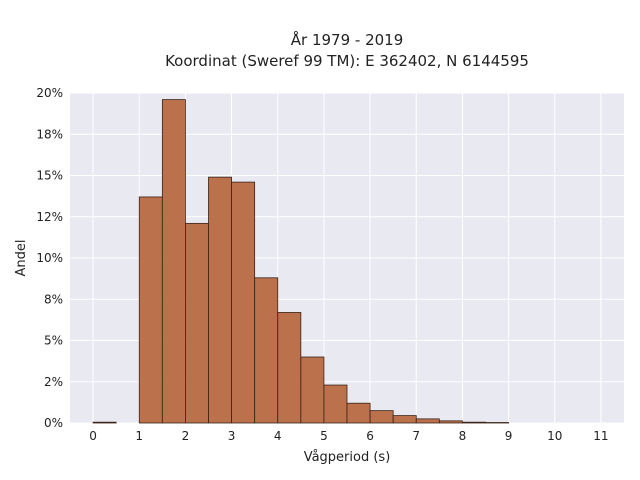 Image resolution: width=640 pixels, height=480 pixels. I want to click on y-tick-label: 5%, so click(53, 341).